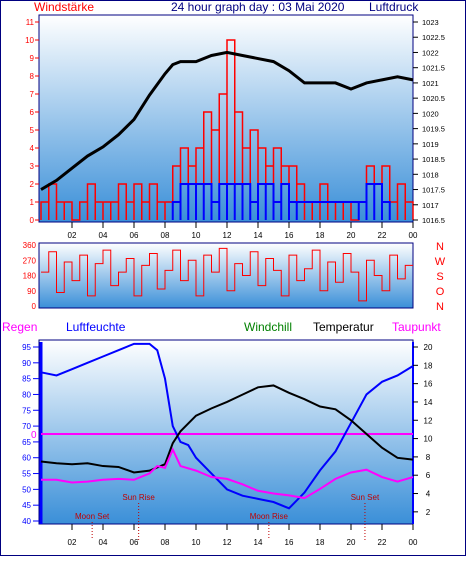  What do you see at coordinates (433, 98) in the screenshot?
I see `pressure-tick-label: 1020.5` at bounding box center [433, 98].